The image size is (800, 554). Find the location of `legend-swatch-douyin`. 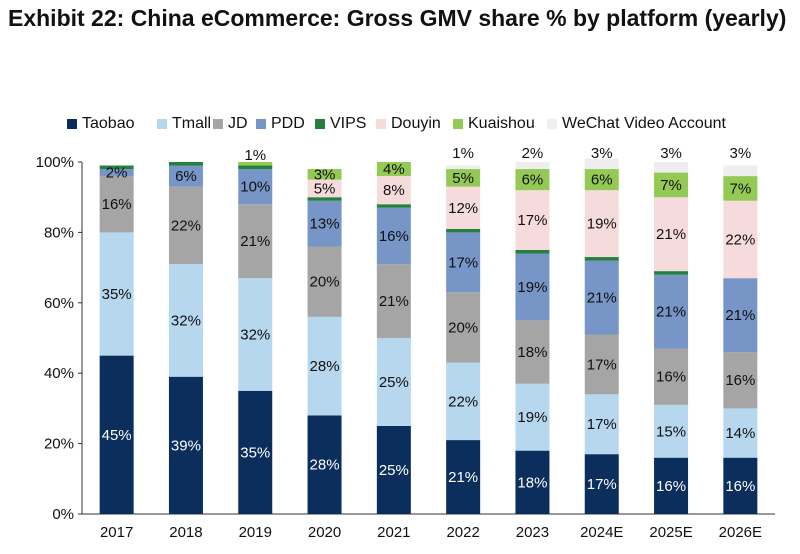

legend-swatch-douyin is located at coordinates (381, 124).